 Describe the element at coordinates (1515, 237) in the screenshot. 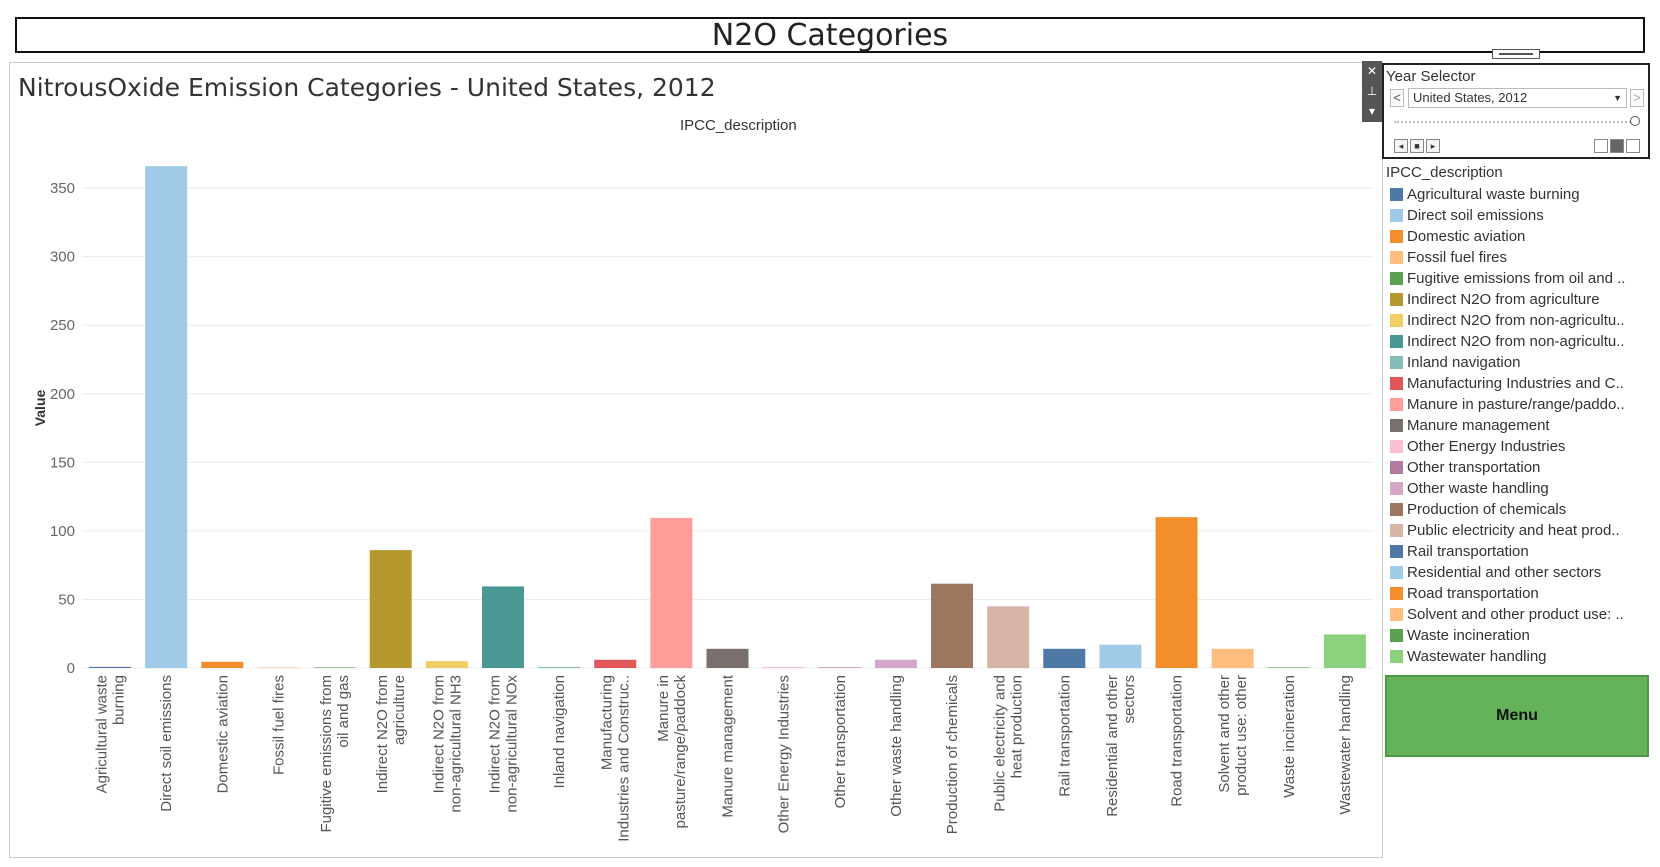

I see `legend-item: Domestic aviation` at that location.